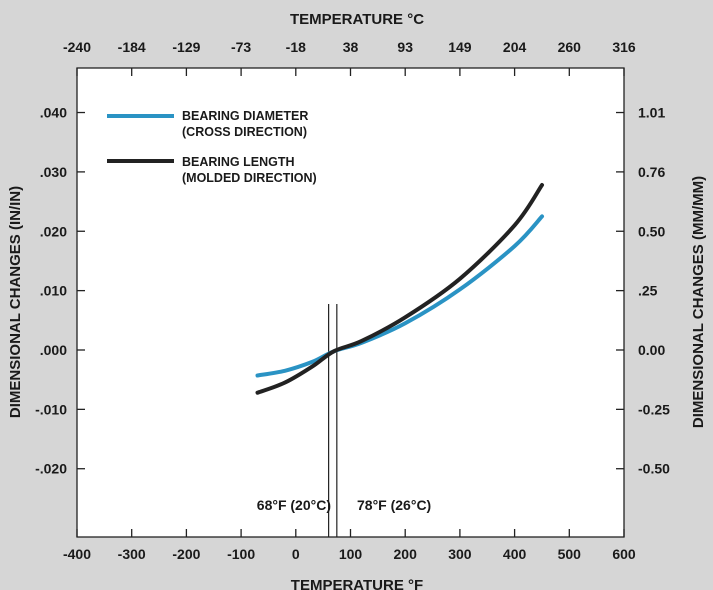  What do you see at coordinates (460, 554) in the screenshot?
I see `x-bottom-tick-label: 300` at bounding box center [460, 554].